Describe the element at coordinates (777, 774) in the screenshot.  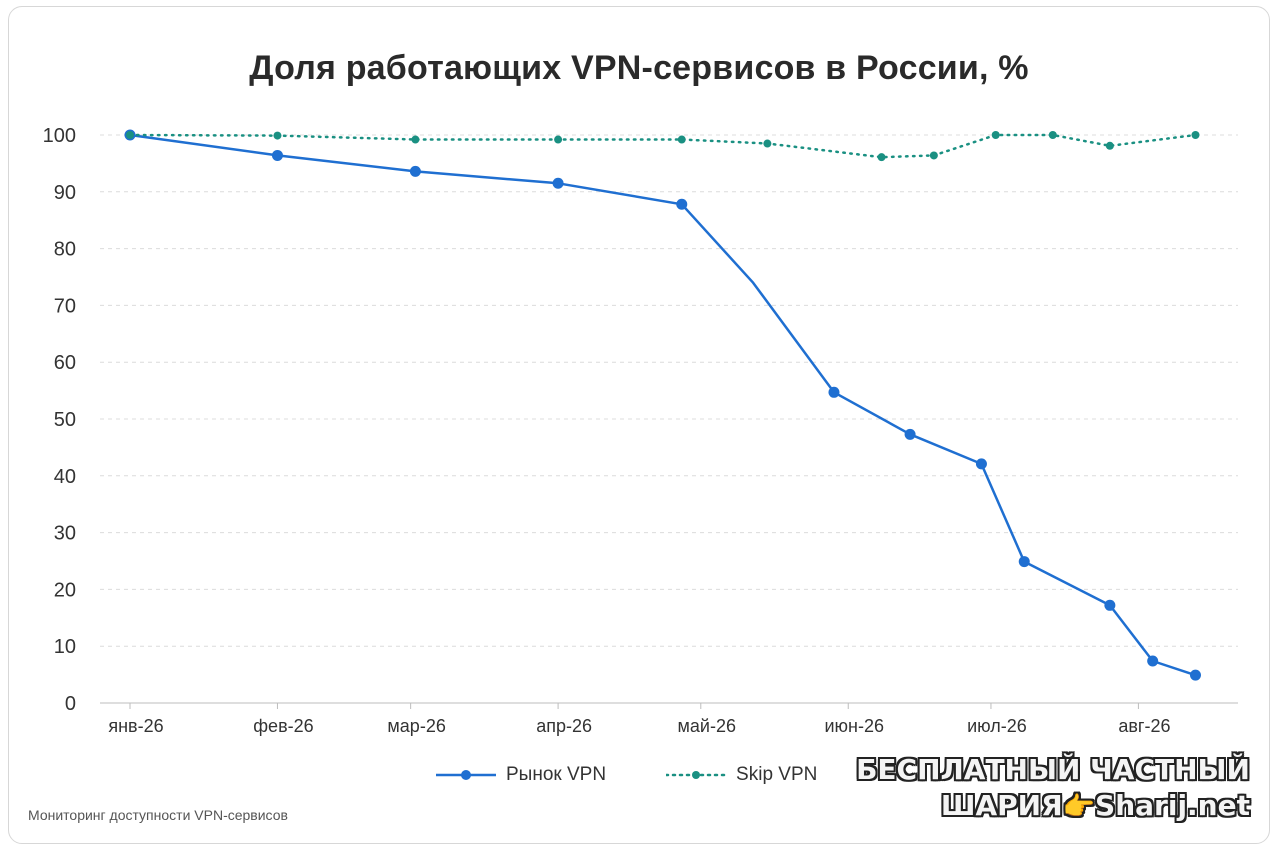
I see `legend-label-skip: Skip VPN` at that location.